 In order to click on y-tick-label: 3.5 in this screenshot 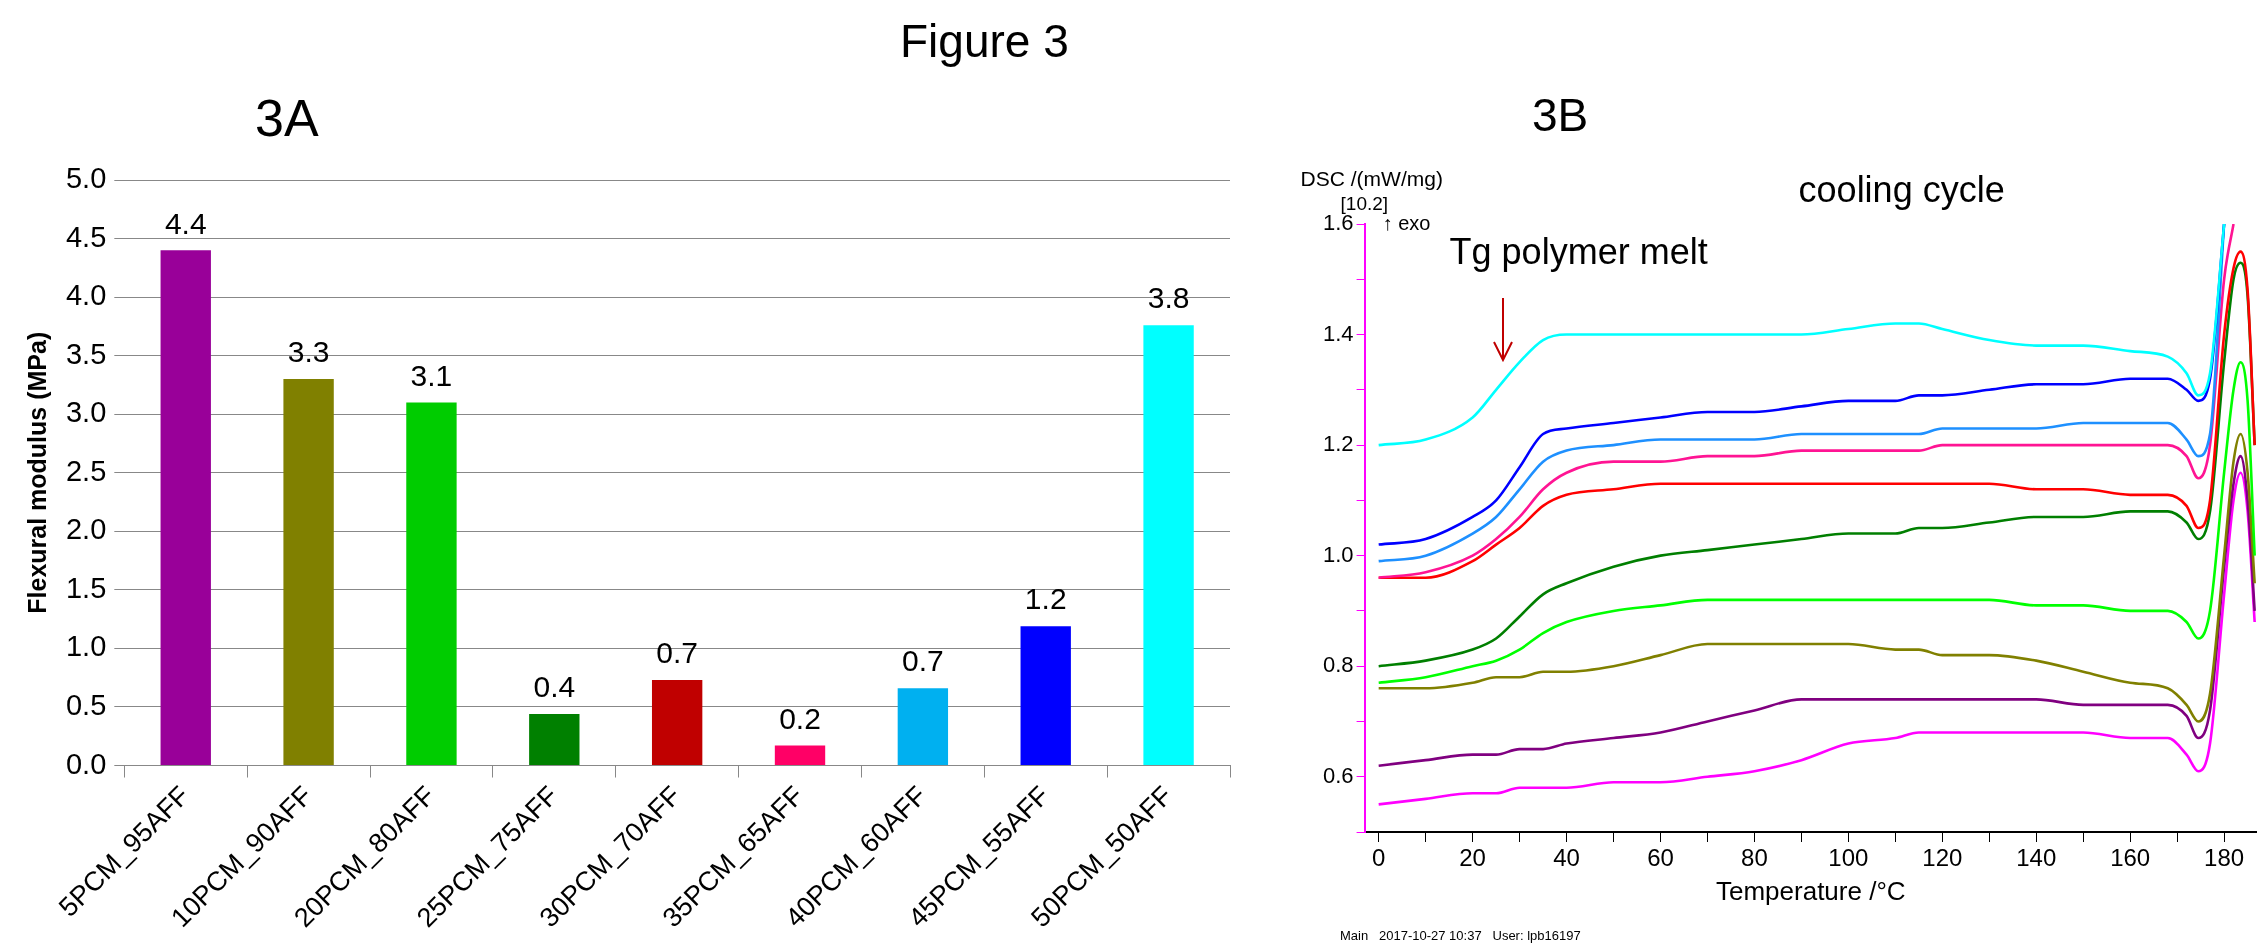, I will do `click(86, 353)`.